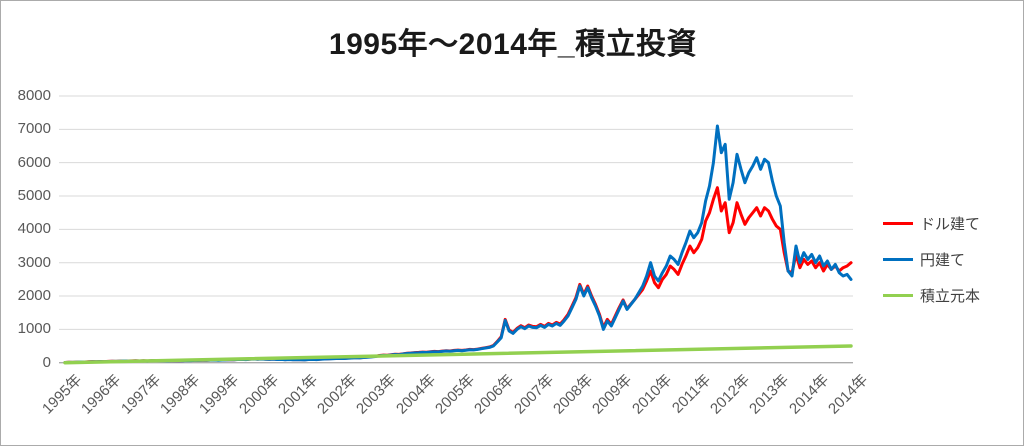 The width and height of the screenshot is (1024, 446). I want to click on chart-title: 1995年～2014年_積立投資, so click(513, 44).